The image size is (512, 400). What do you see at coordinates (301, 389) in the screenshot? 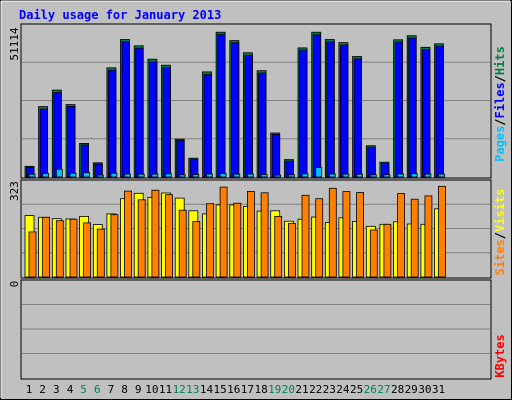
I see `day-label: 21` at bounding box center [301, 389].